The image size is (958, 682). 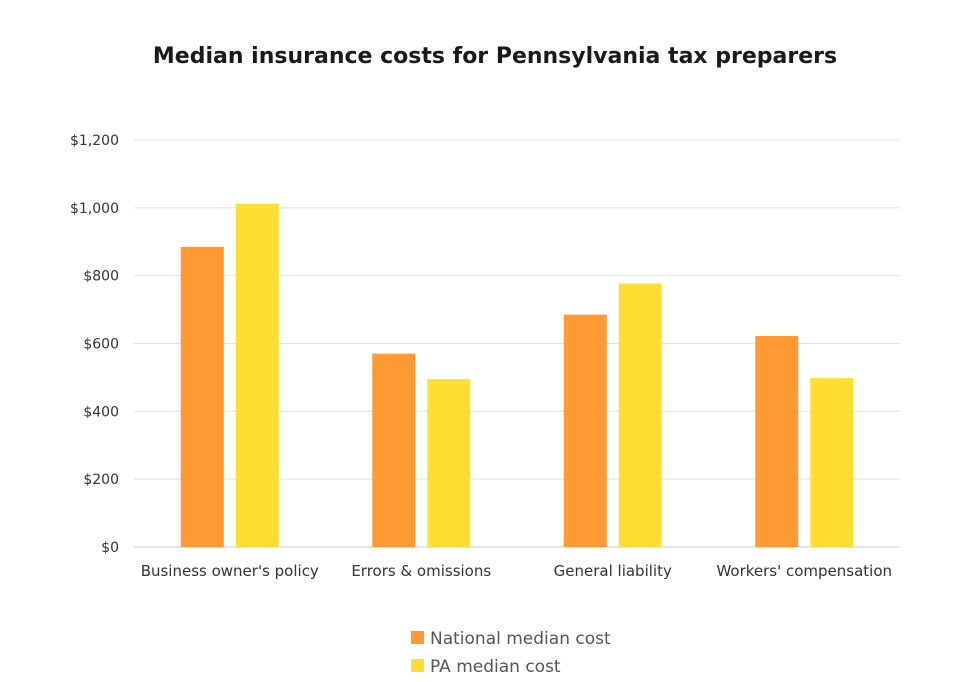 What do you see at coordinates (94, 141) in the screenshot?
I see `y-tick-label: $1,200` at bounding box center [94, 141].